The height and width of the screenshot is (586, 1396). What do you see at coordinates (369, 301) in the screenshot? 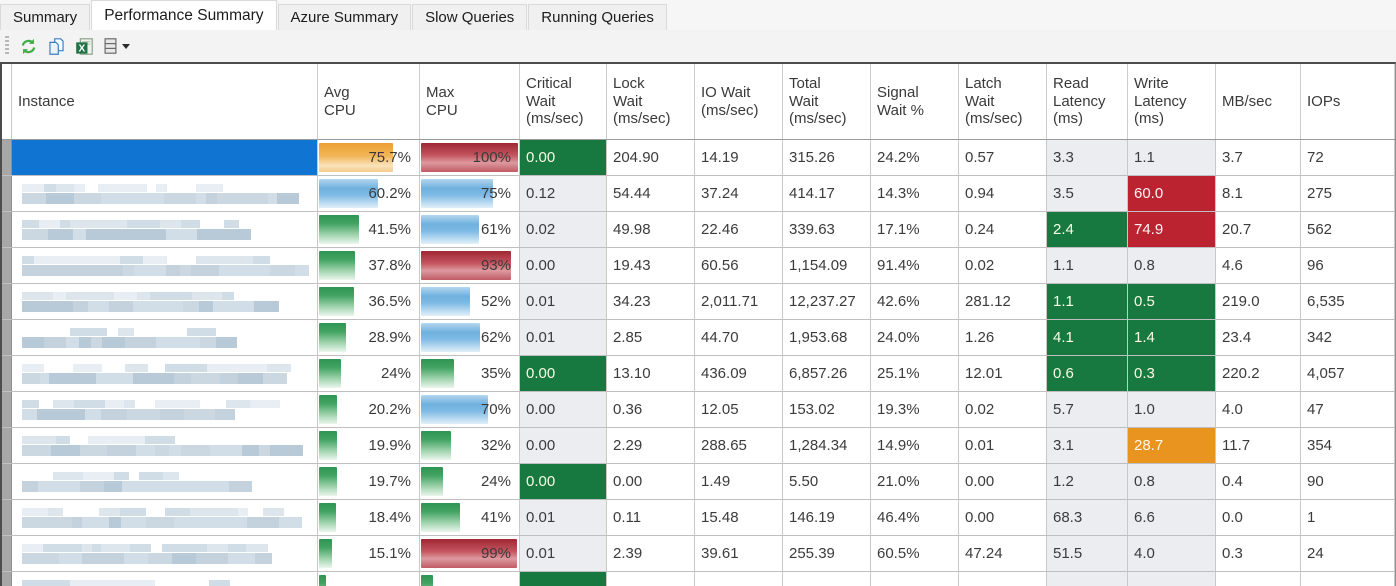
I see `cell-avg-cpu: 36.5%` at bounding box center [369, 301].